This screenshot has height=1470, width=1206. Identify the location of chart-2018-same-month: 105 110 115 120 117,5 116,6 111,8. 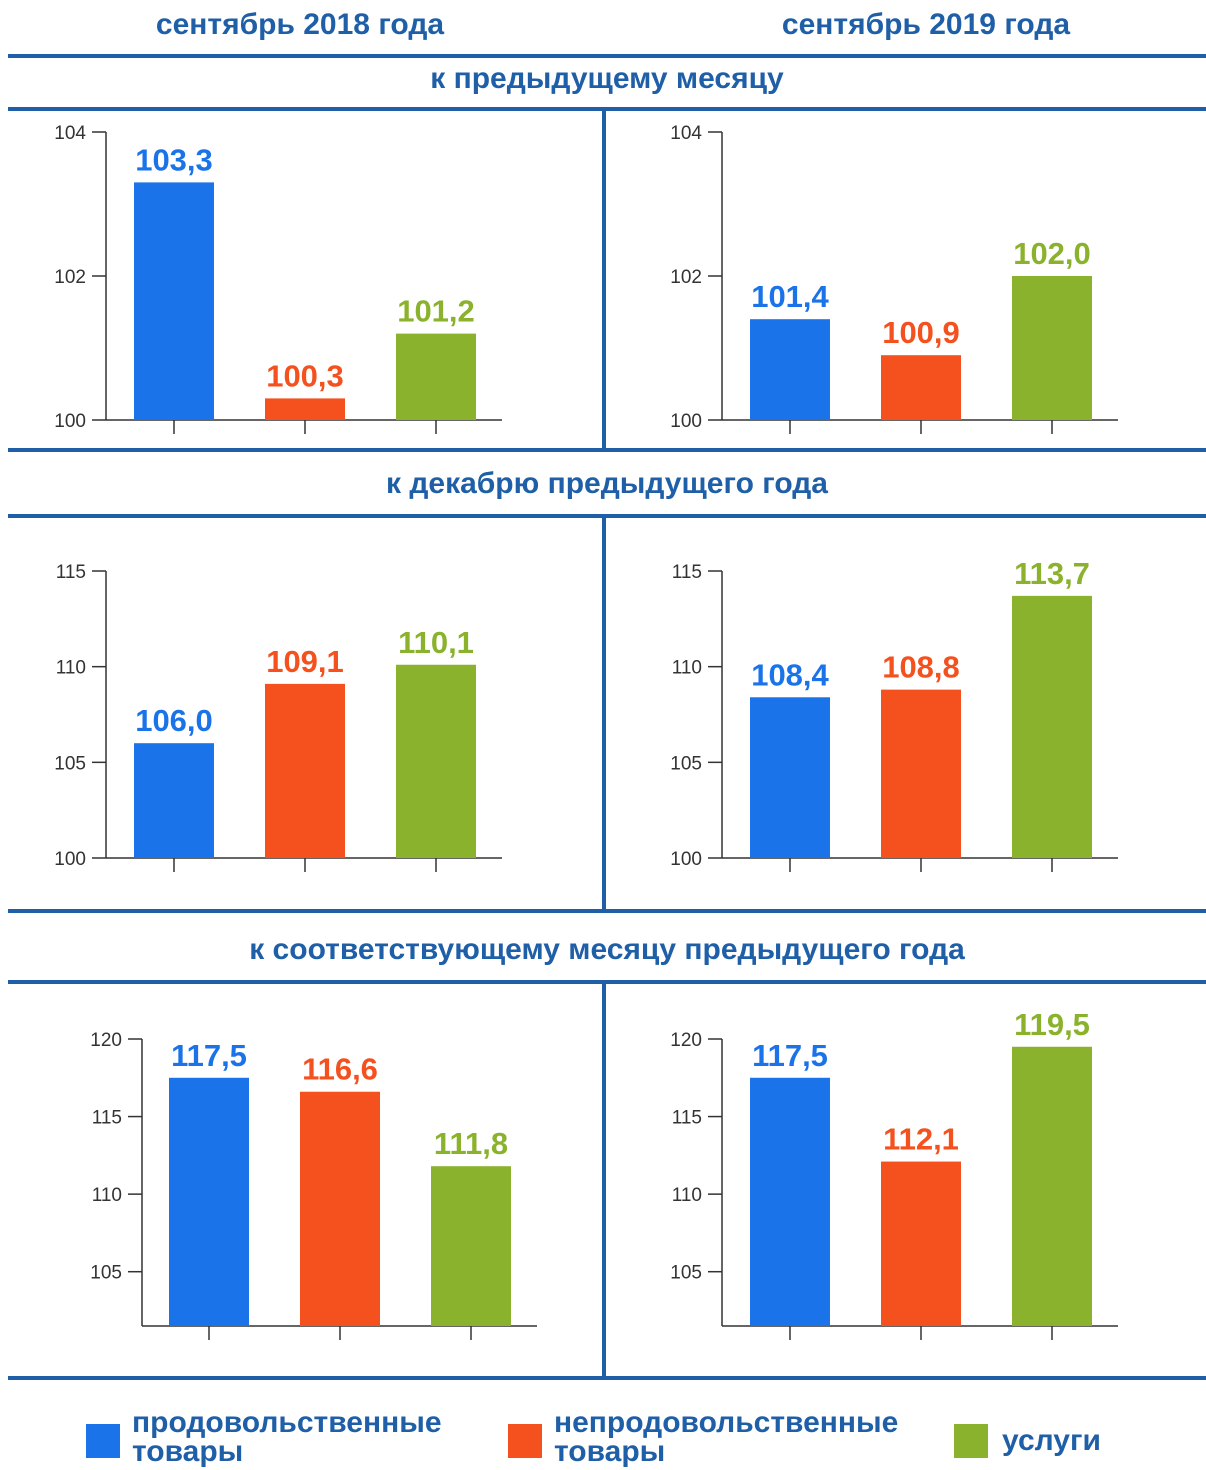
(313, 1185).